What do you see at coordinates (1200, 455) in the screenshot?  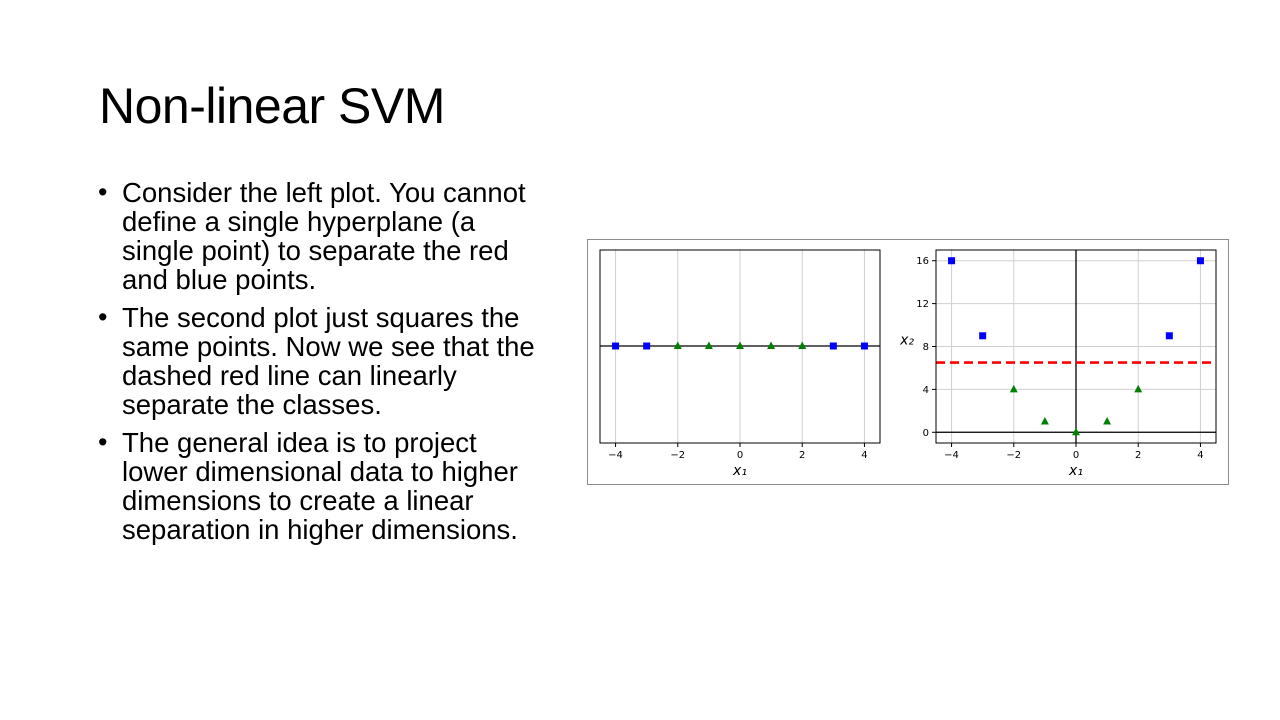 I see `chart2-x-tick-label: 4` at bounding box center [1200, 455].